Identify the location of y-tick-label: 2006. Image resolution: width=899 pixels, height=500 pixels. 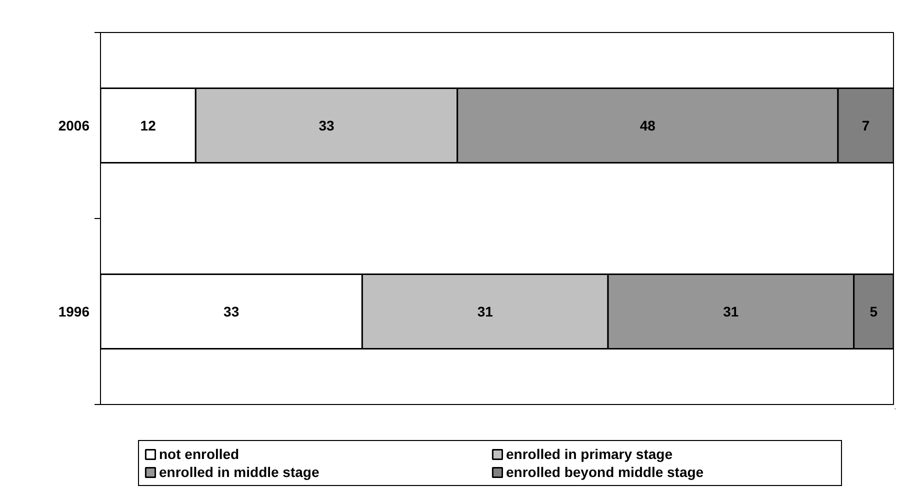
(74, 126).